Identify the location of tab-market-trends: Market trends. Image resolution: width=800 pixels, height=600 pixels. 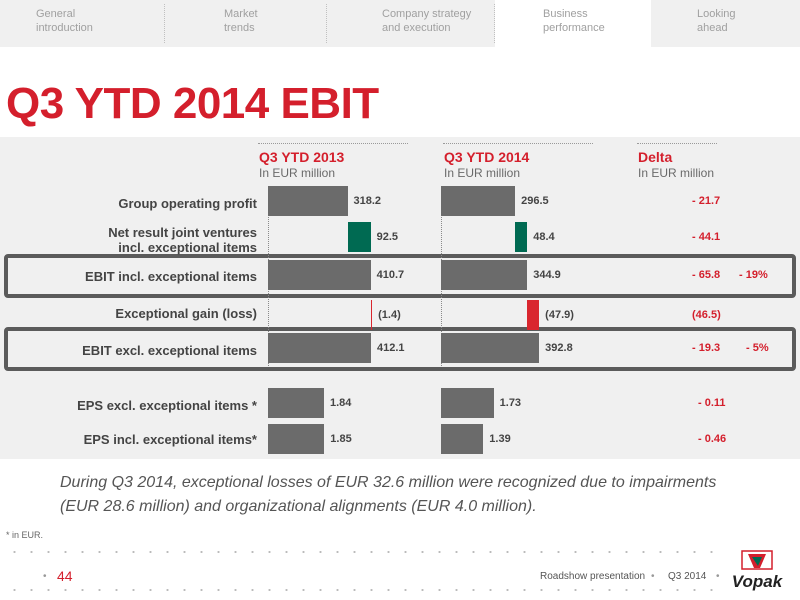
(246, 23).